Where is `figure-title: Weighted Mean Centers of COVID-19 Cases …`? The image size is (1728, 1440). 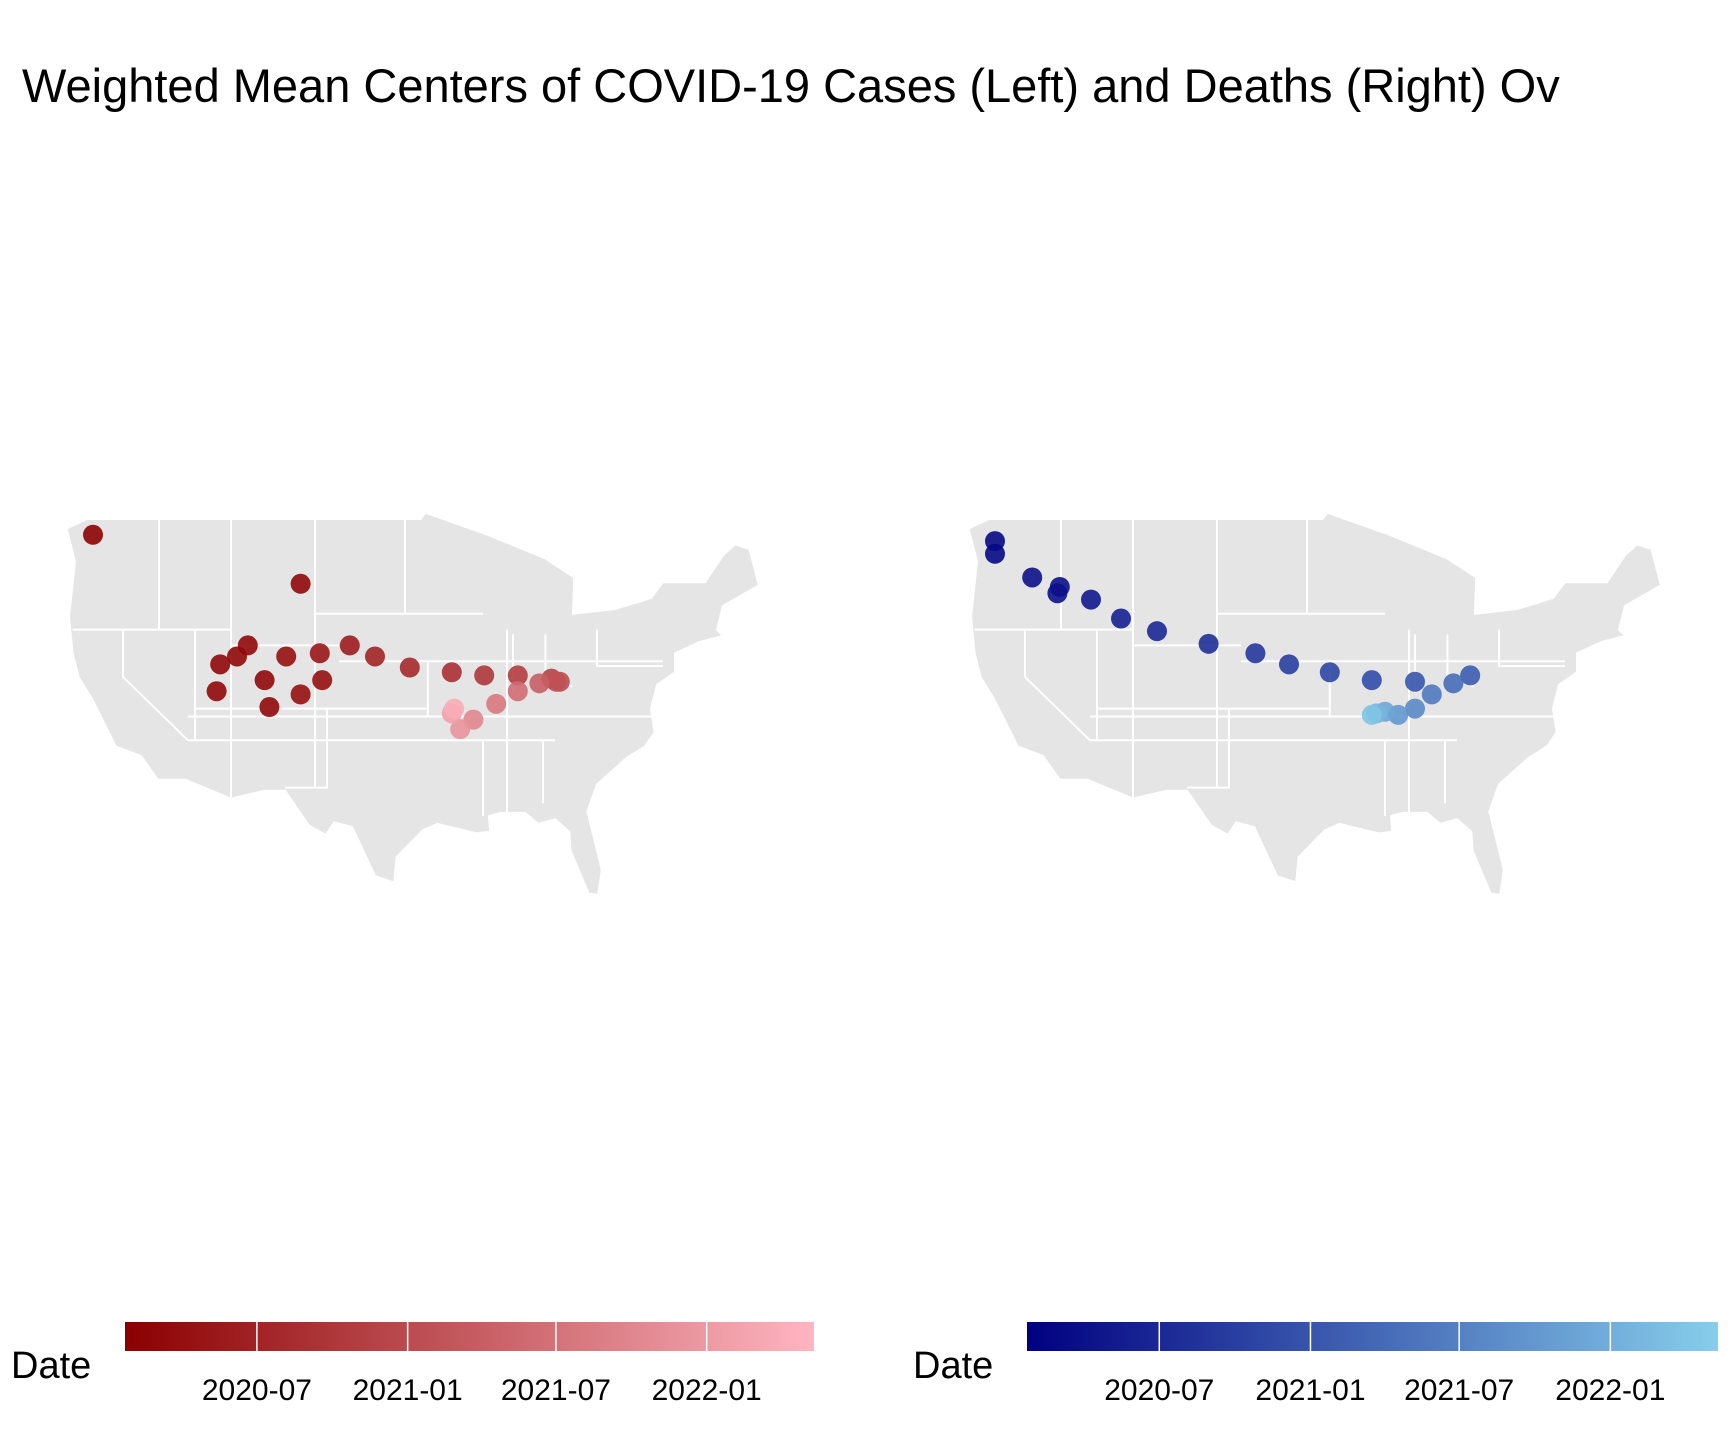
figure-title: Weighted Mean Centers of COVID-19 Cases … is located at coordinates (791, 85).